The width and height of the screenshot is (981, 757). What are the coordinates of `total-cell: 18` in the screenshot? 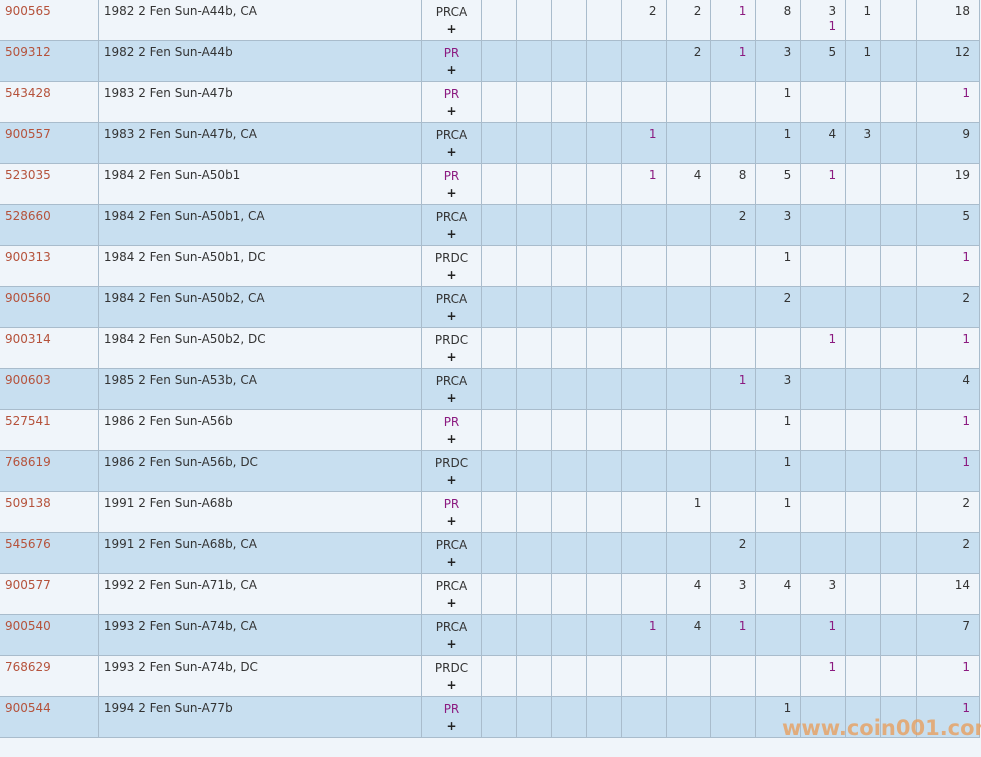 It's located at (948, 20).